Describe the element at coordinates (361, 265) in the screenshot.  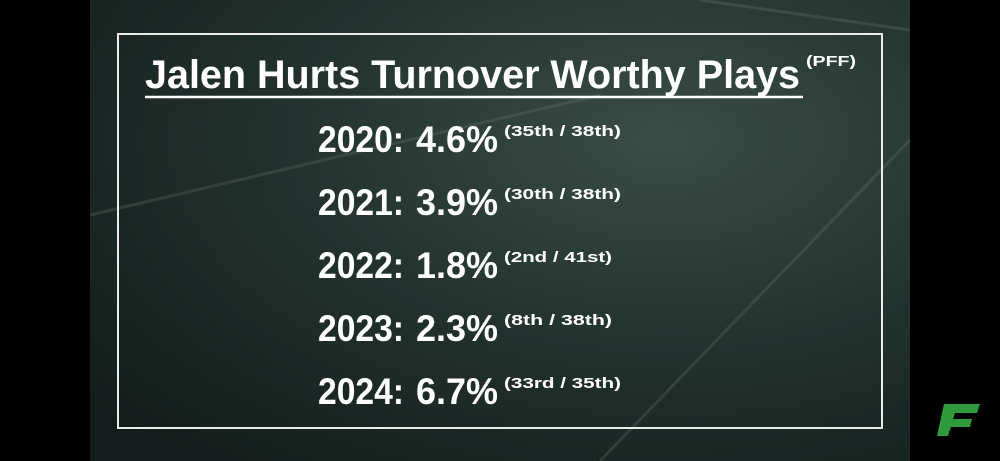
I see `row-year: 2022:` at that location.